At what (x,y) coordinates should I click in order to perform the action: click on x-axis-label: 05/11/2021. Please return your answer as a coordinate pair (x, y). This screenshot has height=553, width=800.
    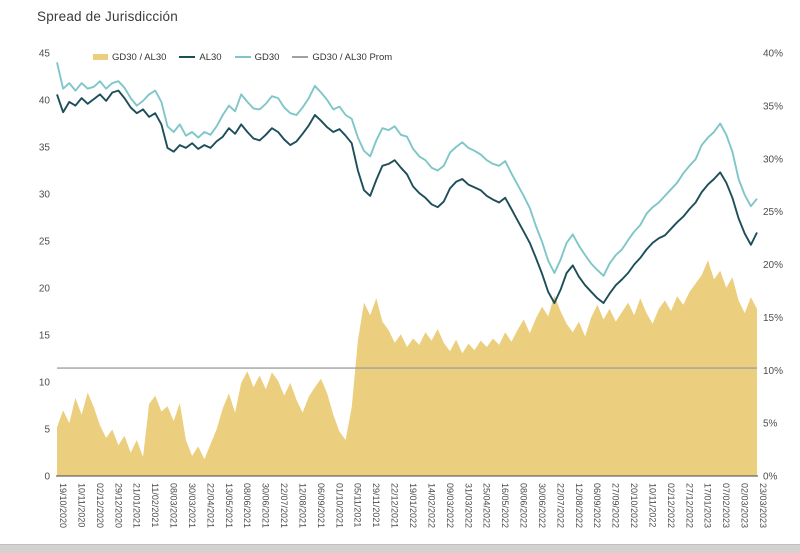
    Looking at the image, I should click on (358, 505).